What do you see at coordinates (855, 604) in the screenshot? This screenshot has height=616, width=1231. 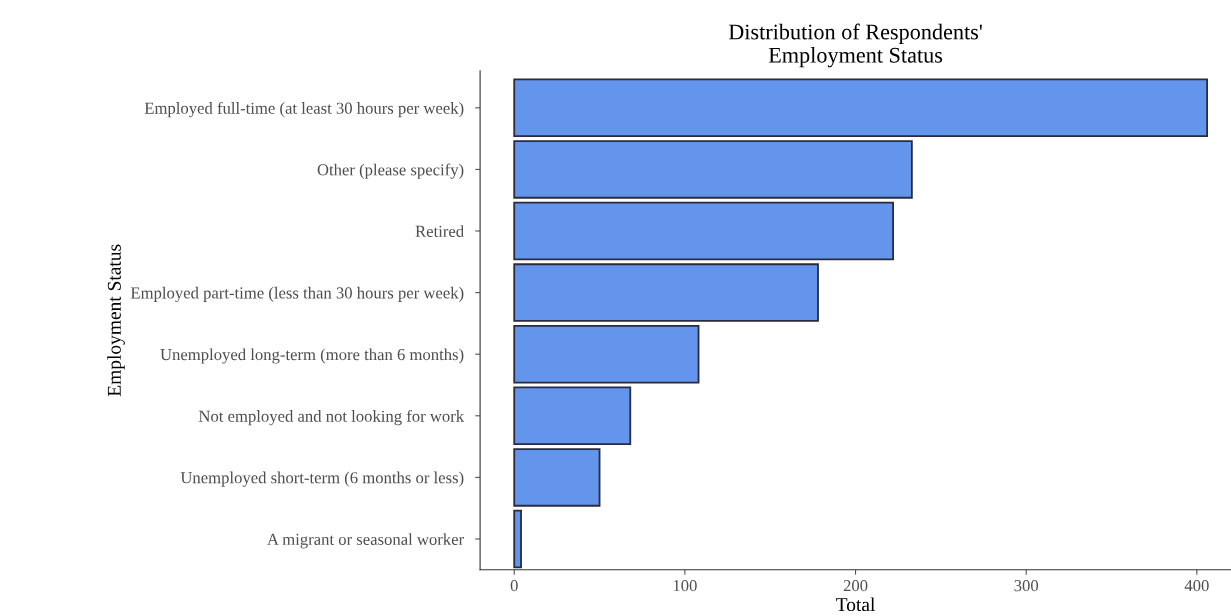 I see `x-axis-title: Total` at bounding box center [855, 604].